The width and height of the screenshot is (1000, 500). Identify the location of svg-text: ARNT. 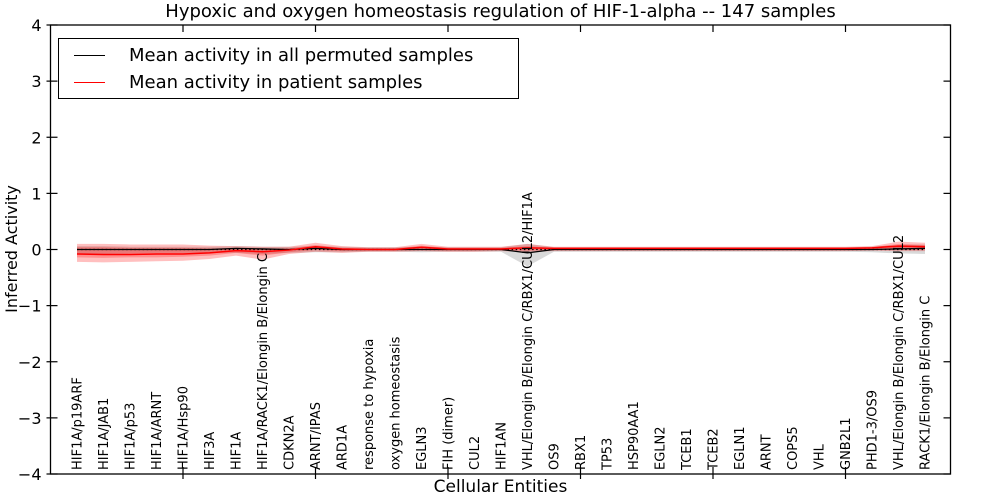
(767, 452).